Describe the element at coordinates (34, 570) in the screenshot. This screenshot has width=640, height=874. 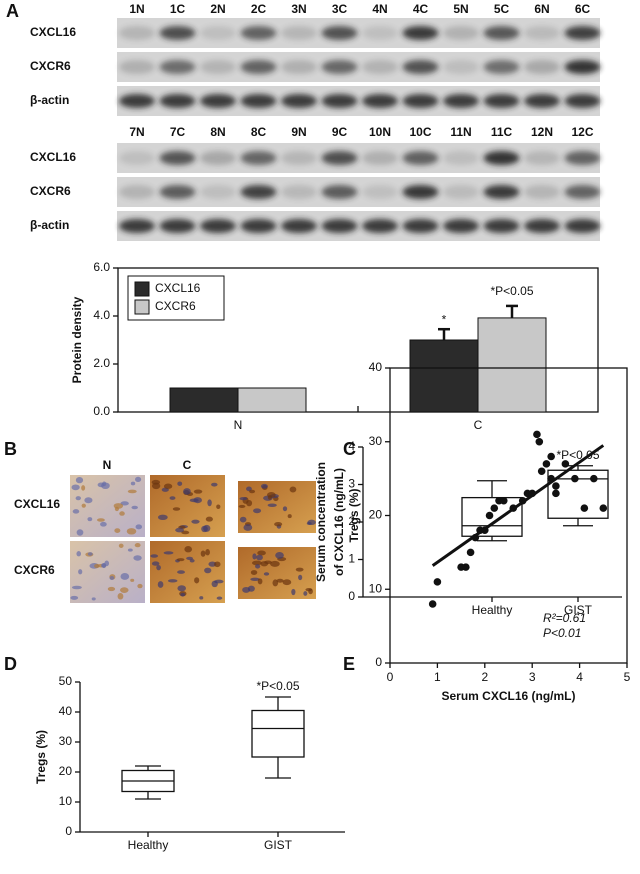
I see `row-label: CXCR6` at that location.